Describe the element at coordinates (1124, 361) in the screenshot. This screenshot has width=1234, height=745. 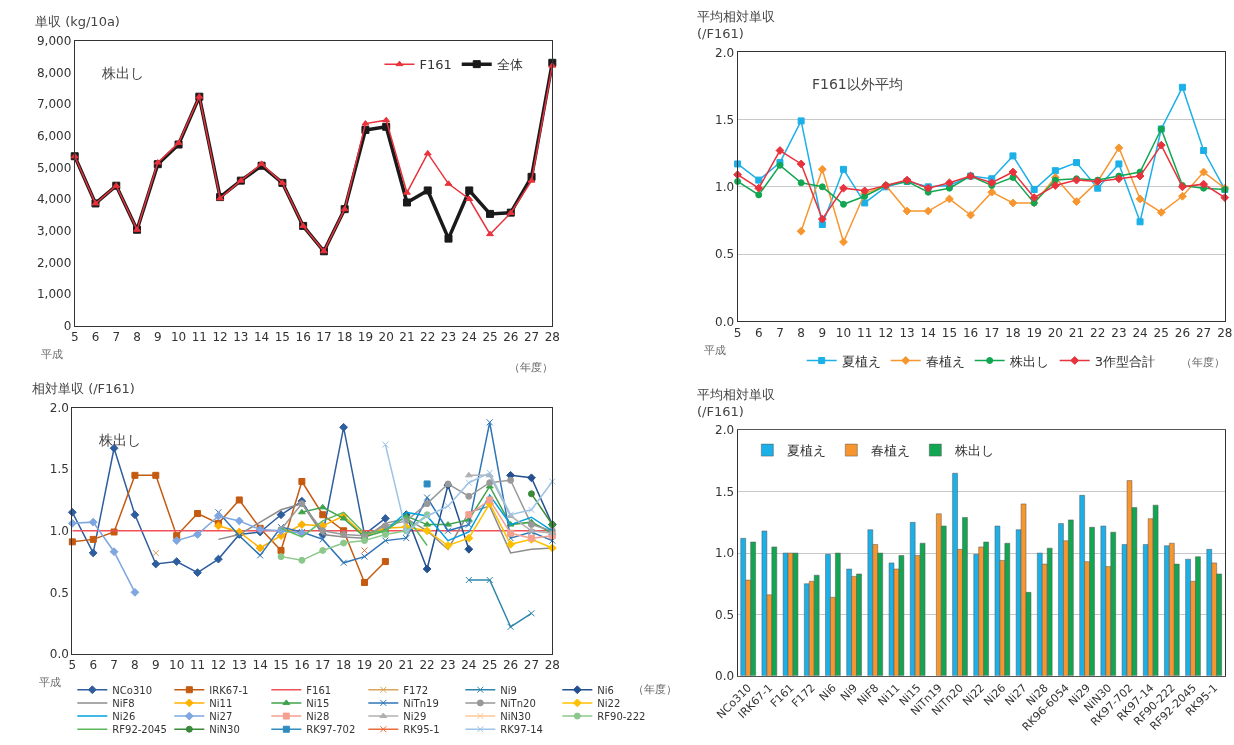
I see `legend-label: 3作型合計` at that location.